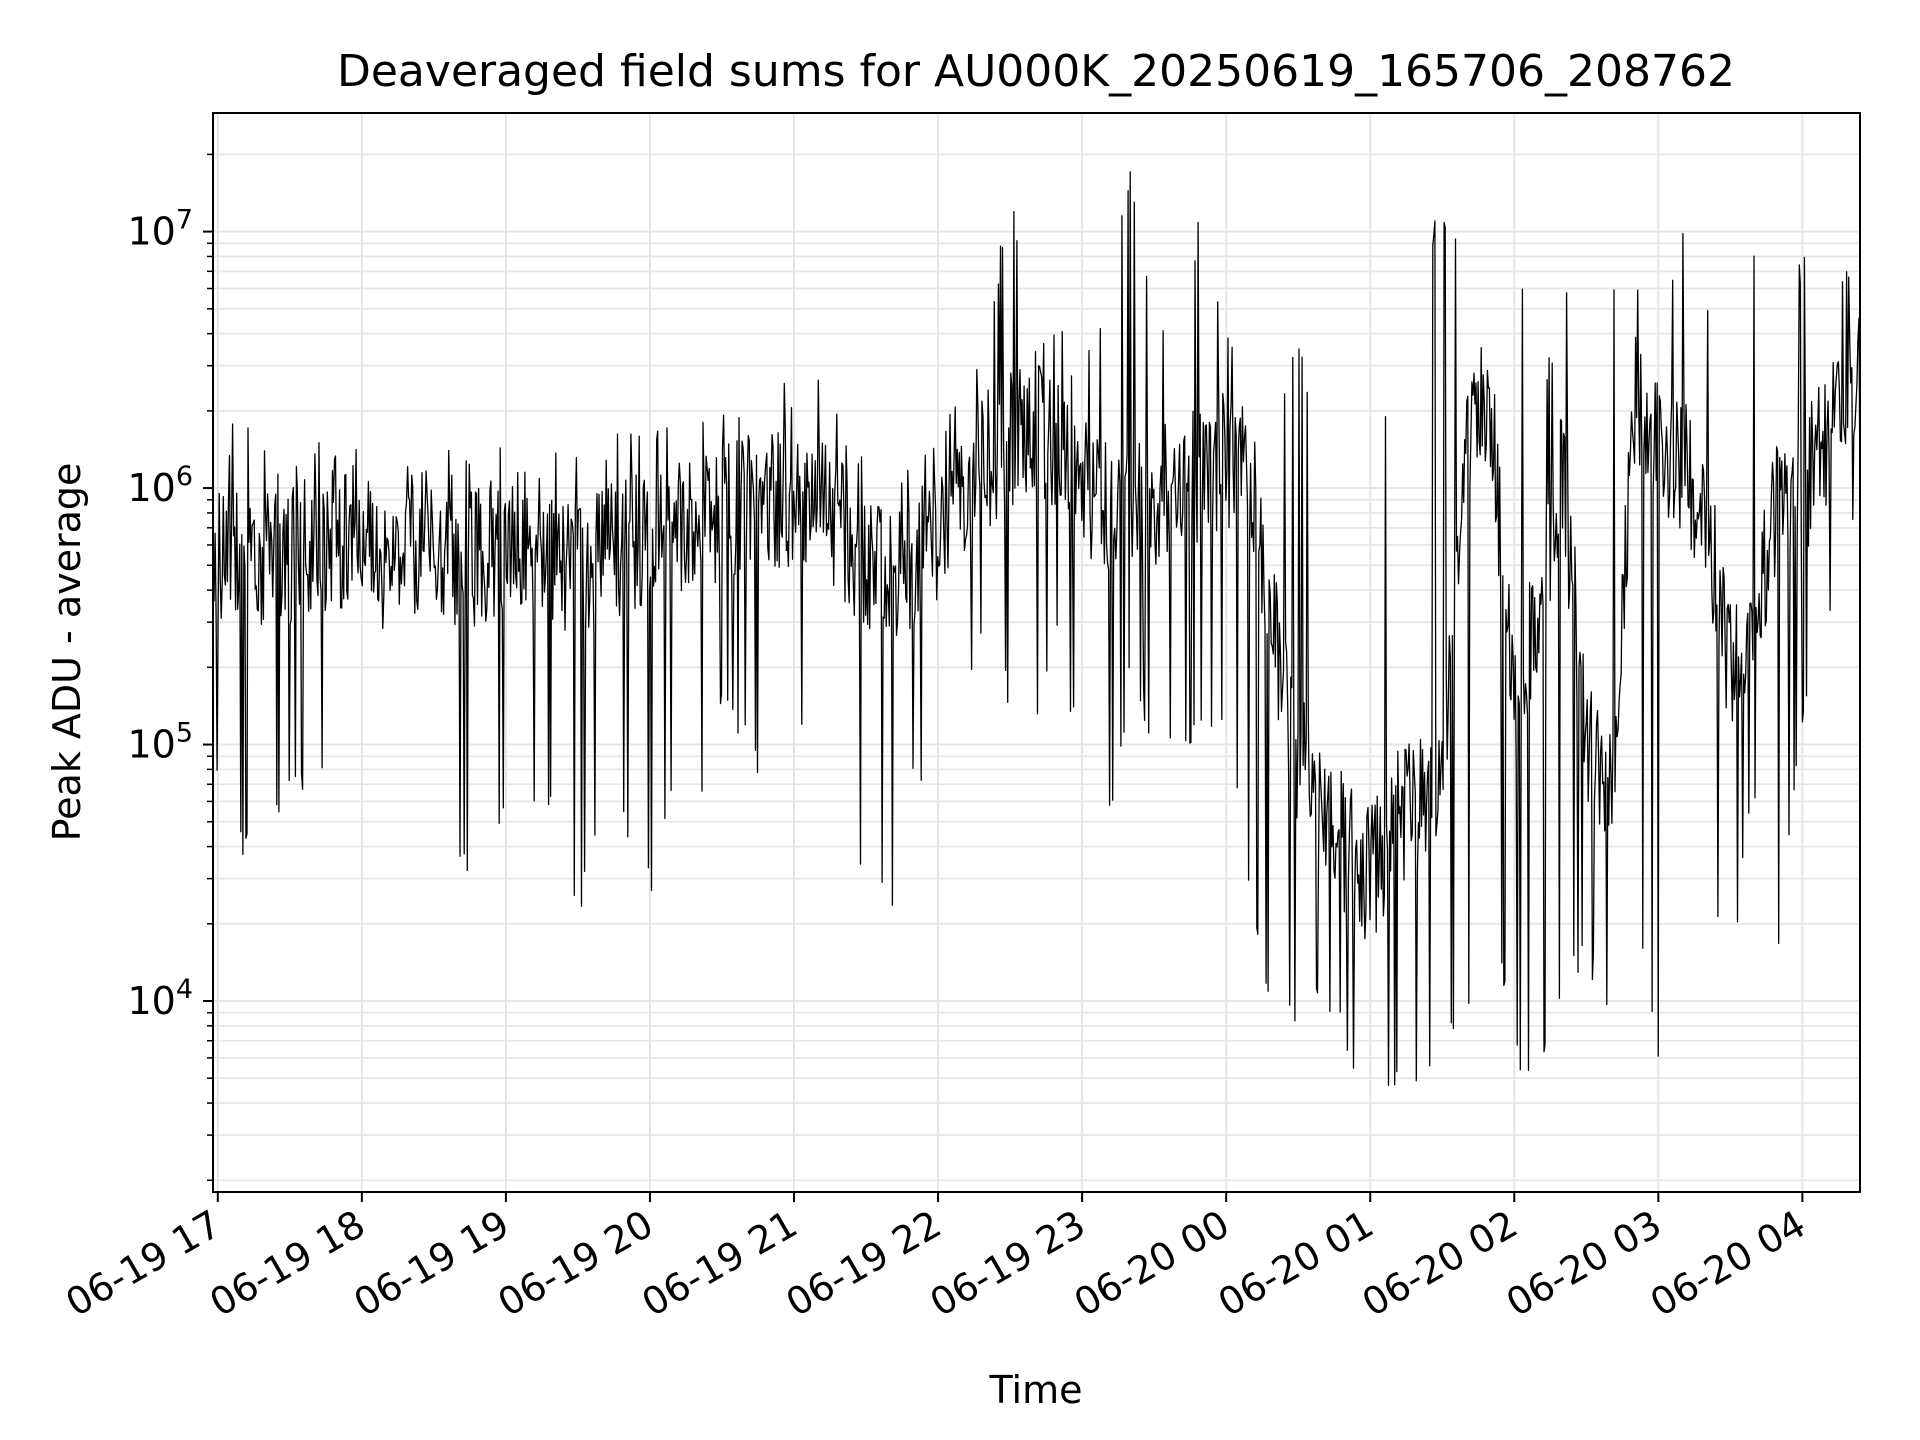 The width and height of the screenshot is (1920, 1440). What do you see at coordinates (170, 667) in the screenshot?
I see `y-axis-ticks: 104 105 106 107` at bounding box center [170, 667].